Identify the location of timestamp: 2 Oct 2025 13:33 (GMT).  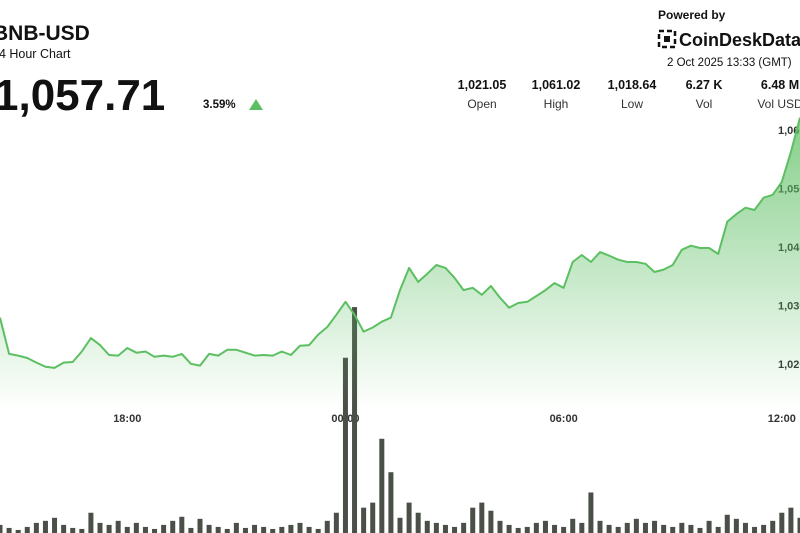
(729, 63).